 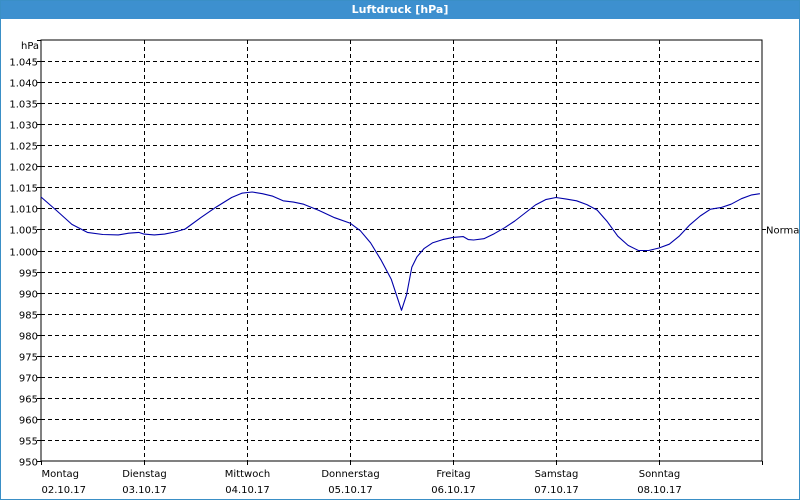 What do you see at coordinates (23, 63) in the screenshot?
I see `y-tick-label: 1.045` at bounding box center [23, 63].